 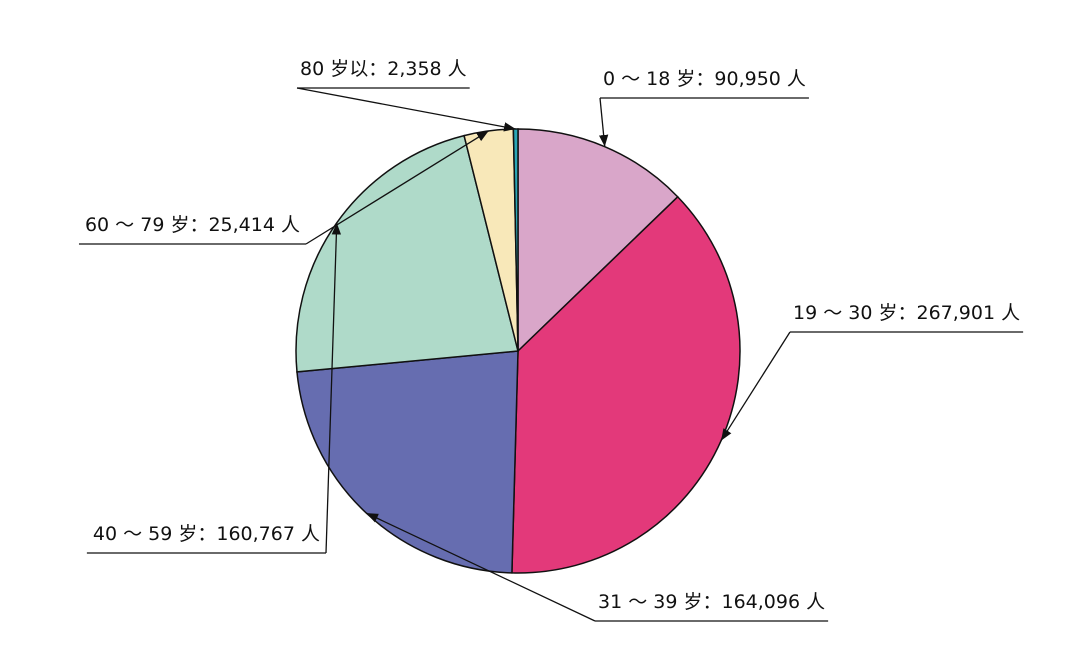 I want to click on category-label: 19 ～ 30 岁, so click(x=845, y=313).